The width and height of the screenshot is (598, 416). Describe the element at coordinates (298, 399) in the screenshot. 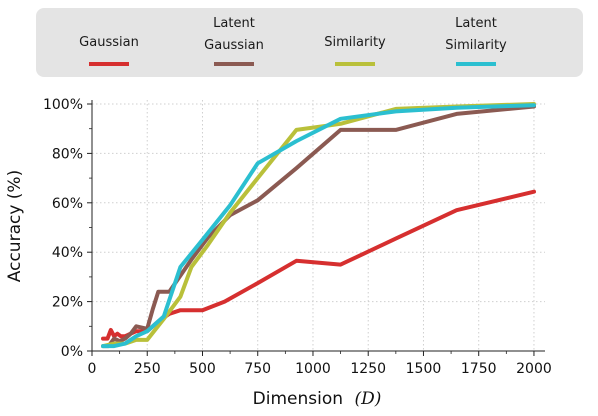

I see `x-axis-label-text: Dimension` at that location.